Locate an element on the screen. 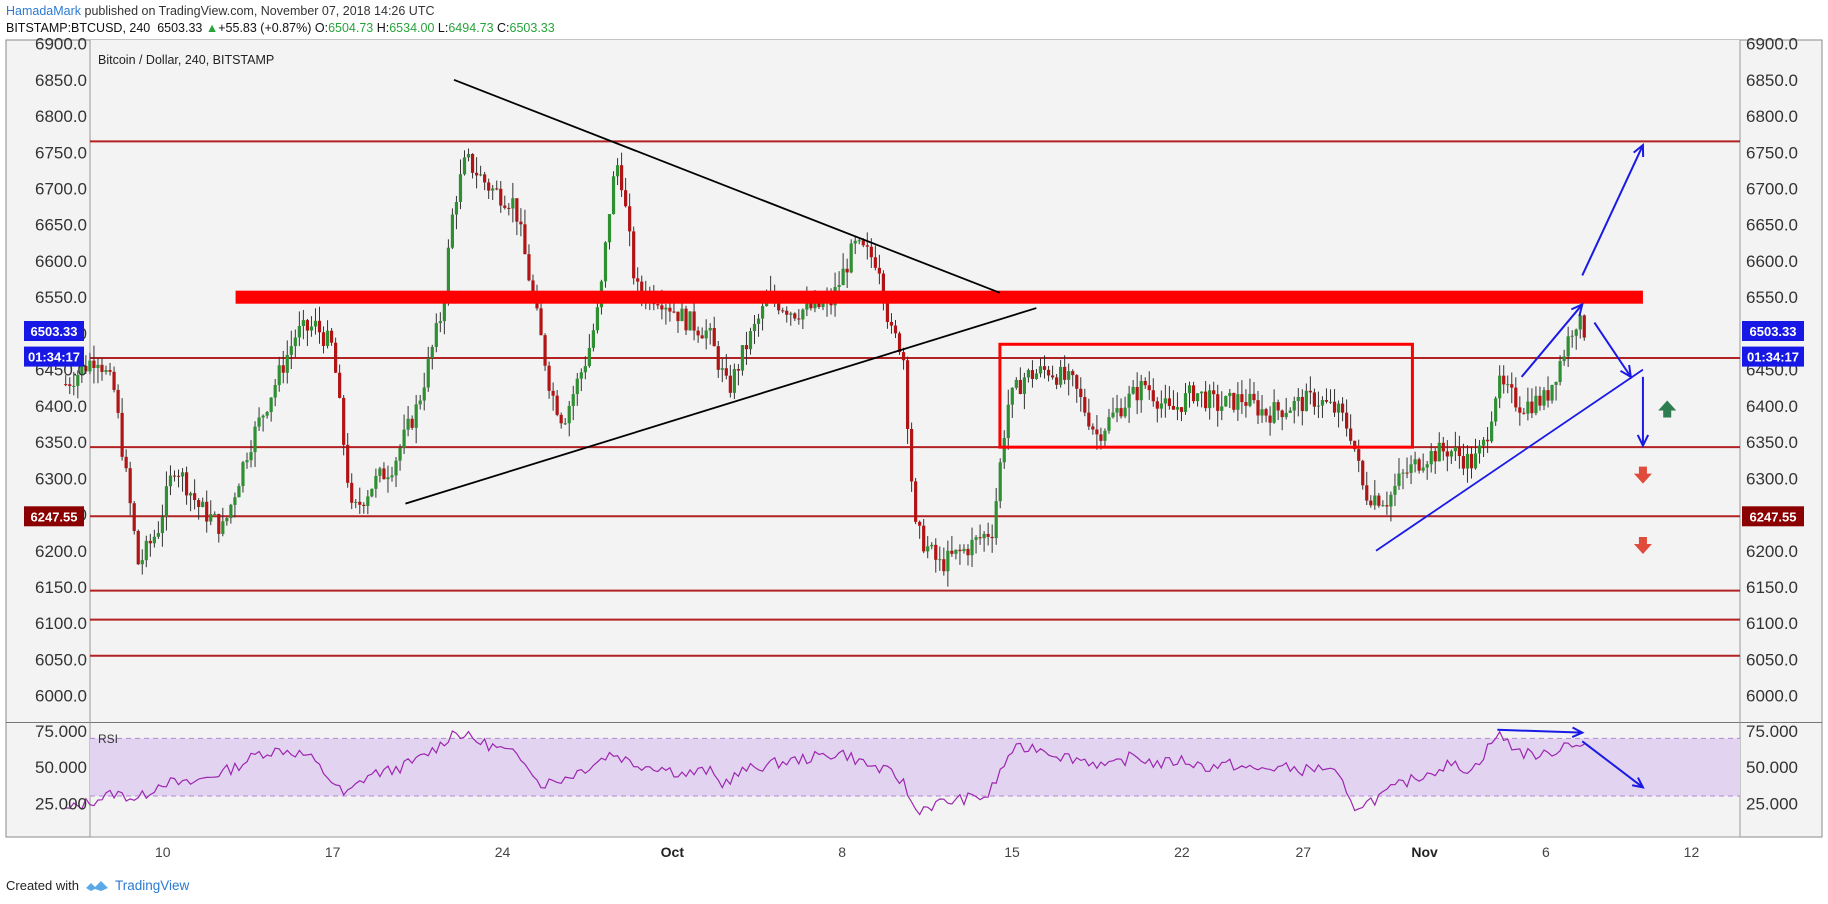 This screenshot has height=904, width=1828. tradingview-logo-icon is located at coordinates (96, 885).